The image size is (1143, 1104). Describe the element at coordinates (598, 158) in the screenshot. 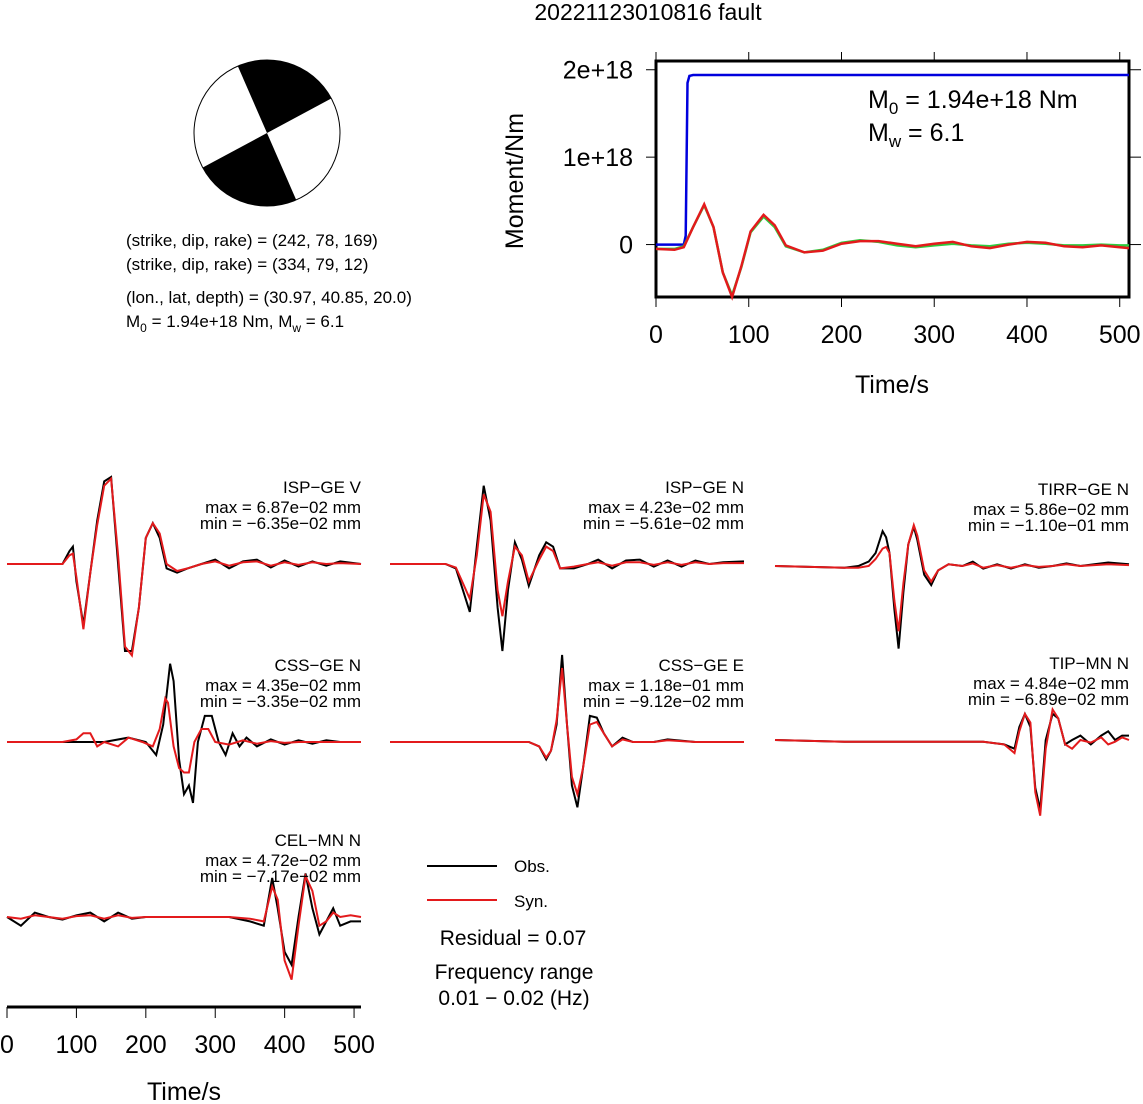

I see `moment-rate-y-tick-label: 1e+18` at that location.